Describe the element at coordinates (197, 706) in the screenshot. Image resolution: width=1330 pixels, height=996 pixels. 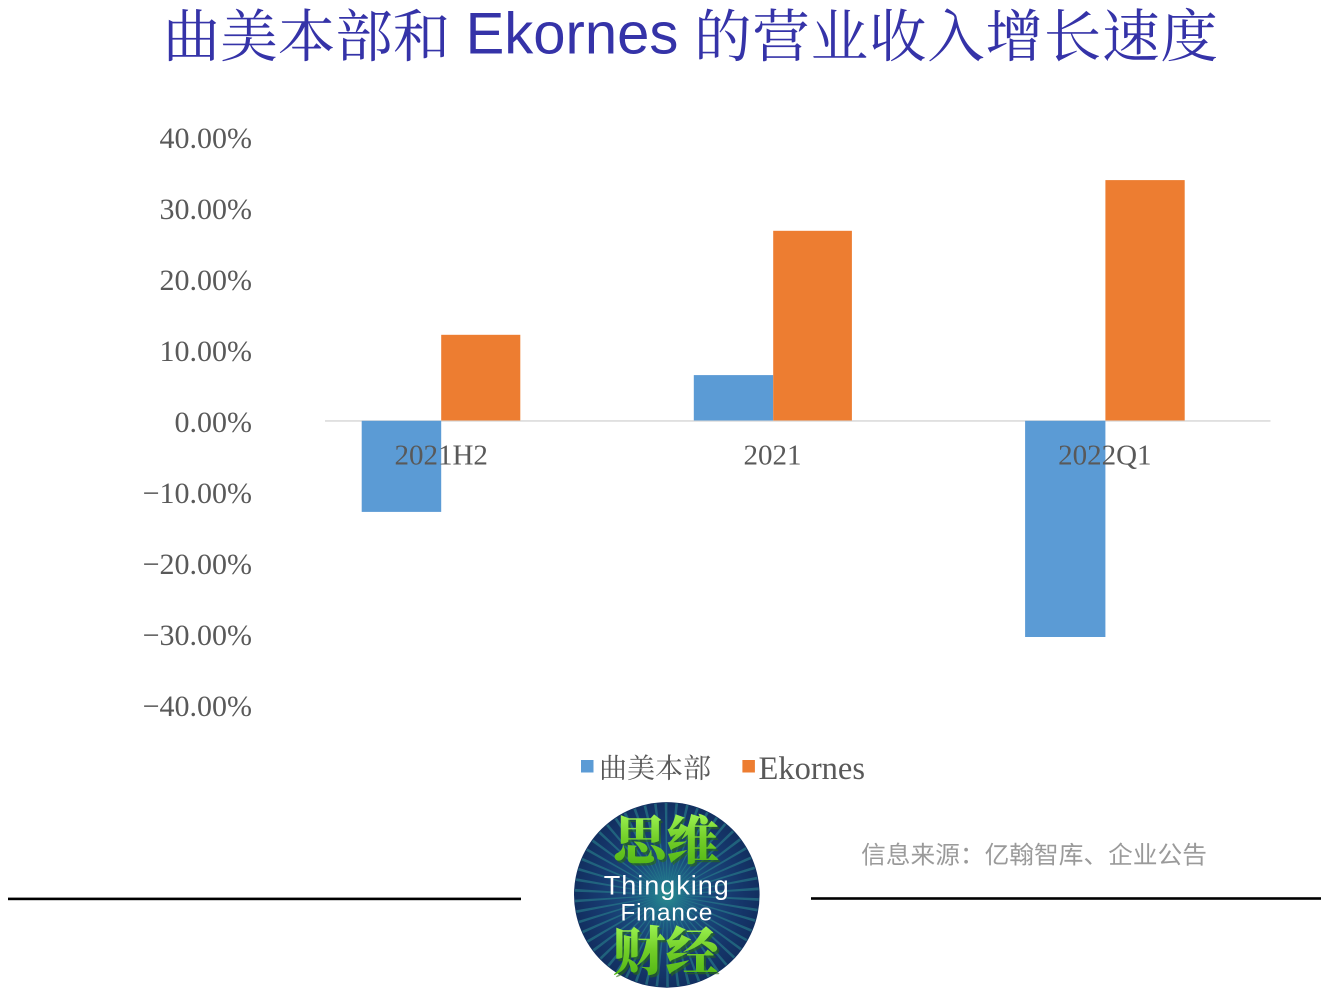
I see `svg-text: −40.00%` at that location.